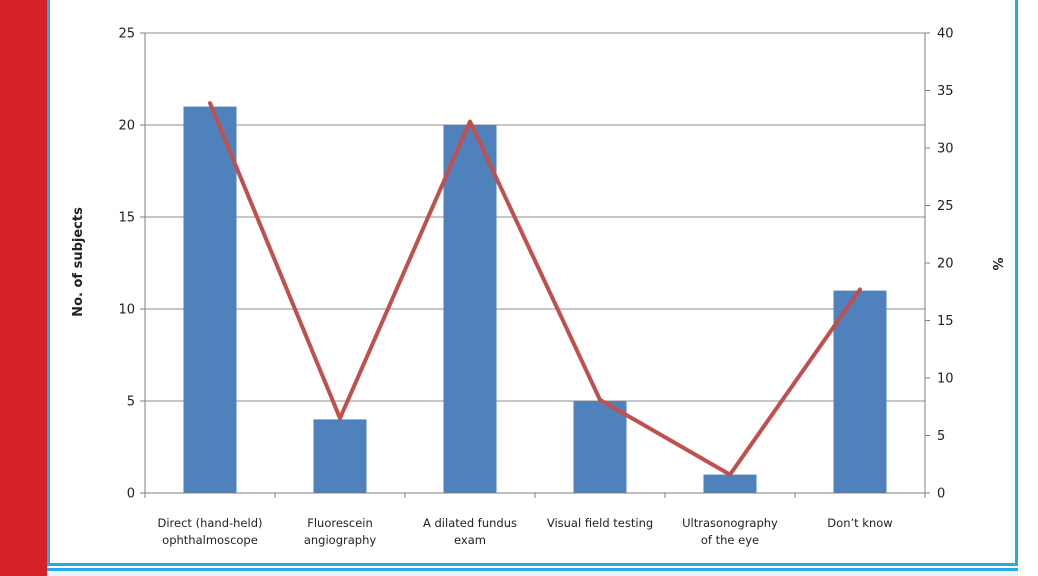  What do you see at coordinates (941, 494) in the screenshot?
I see `y2-tick-label: 0` at bounding box center [941, 494].